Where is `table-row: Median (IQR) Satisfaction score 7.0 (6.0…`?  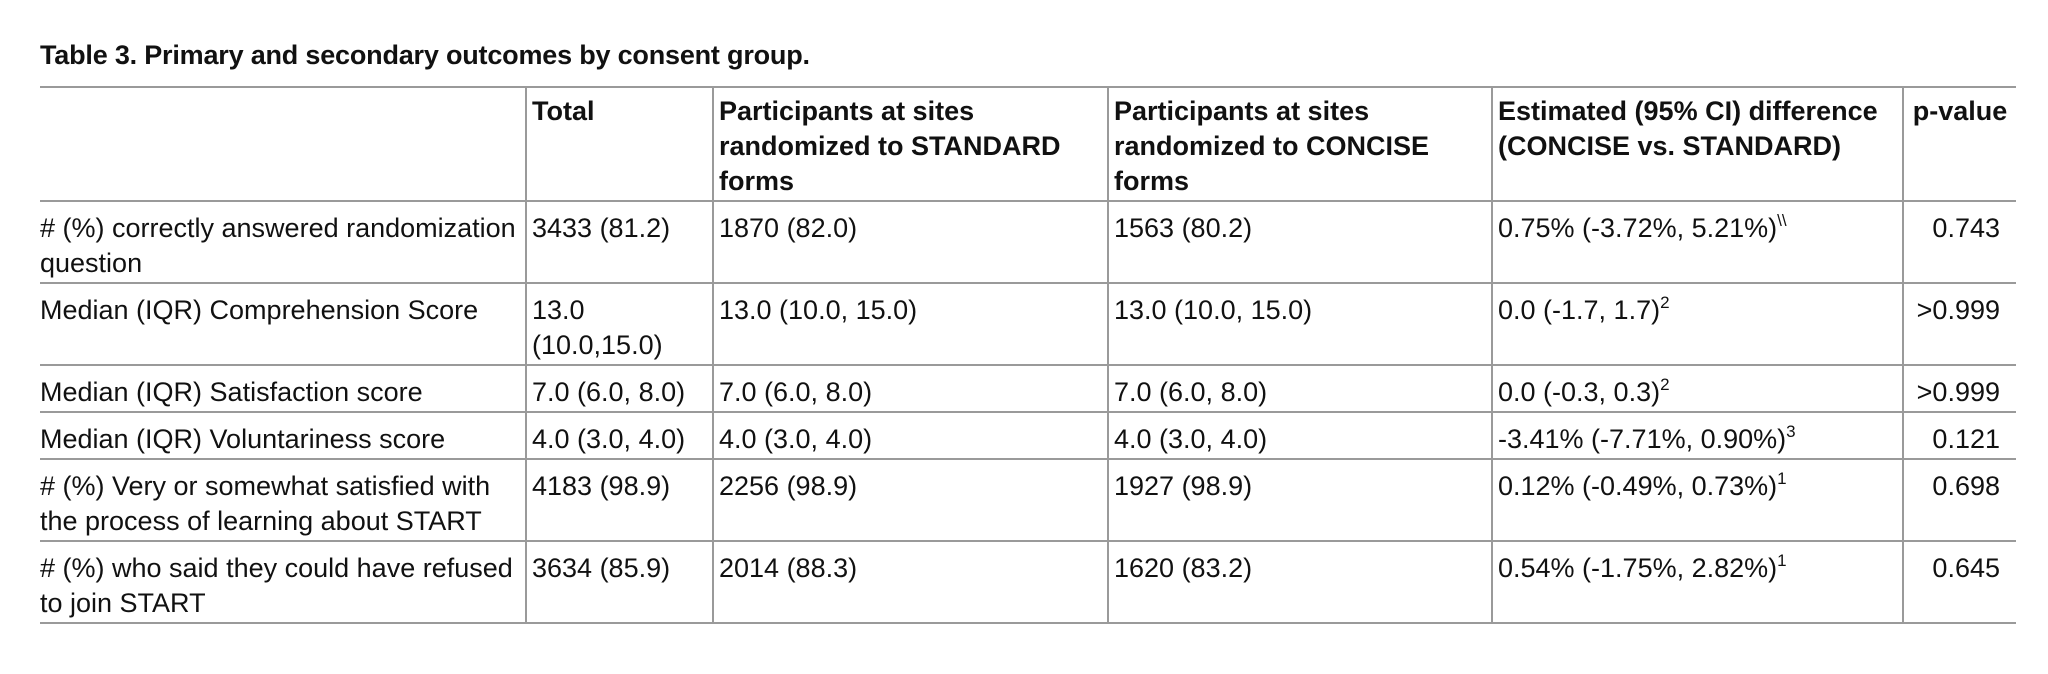
table-row: Median (IQR) Satisfaction score 7.0 (6.0… is located at coordinates (1028, 388).